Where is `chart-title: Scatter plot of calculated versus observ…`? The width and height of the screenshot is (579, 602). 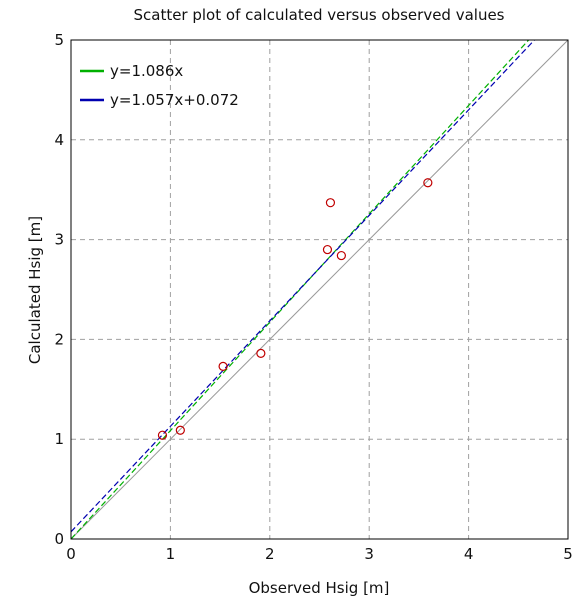 chart-title: Scatter plot of calculated versus observ… is located at coordinates (318, 15).